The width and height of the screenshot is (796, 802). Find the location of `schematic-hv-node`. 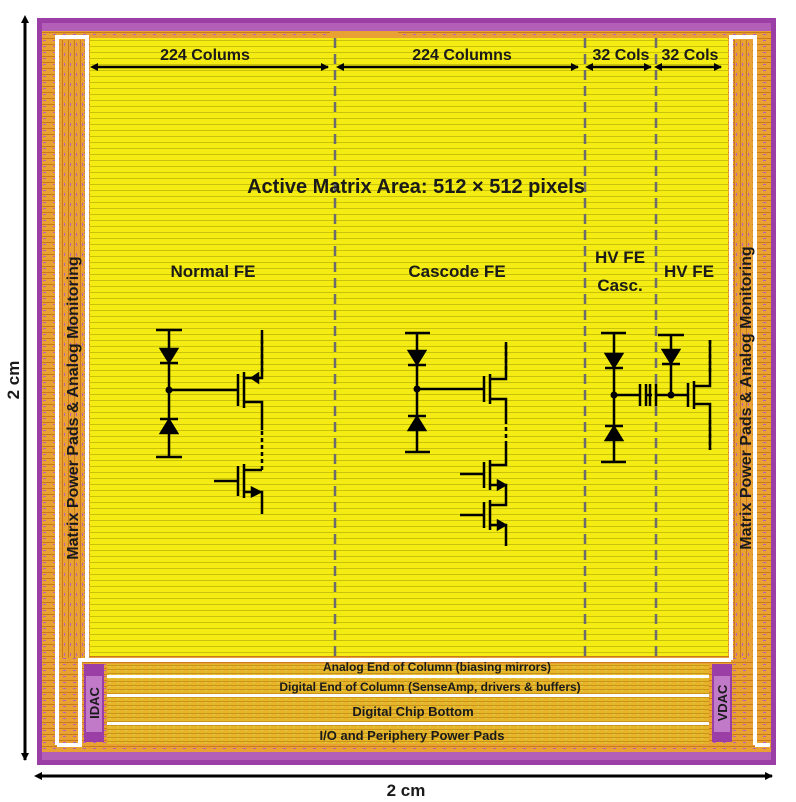

schematic-hv-node is located at coordinates (671, 395).